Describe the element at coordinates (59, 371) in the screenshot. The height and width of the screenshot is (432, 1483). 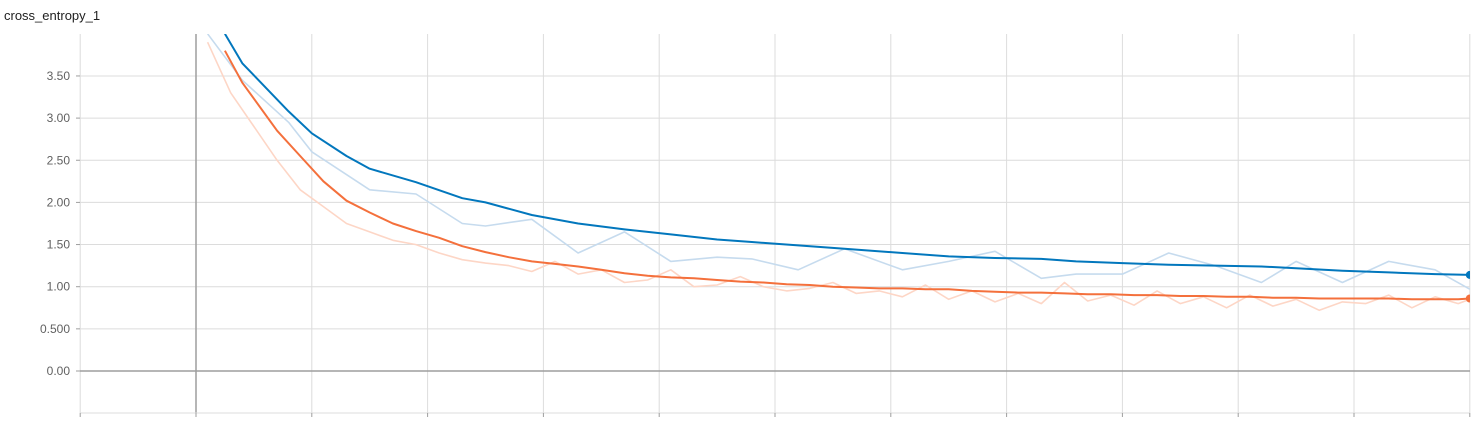
I see `y-tick-label: 0.00` at that location.